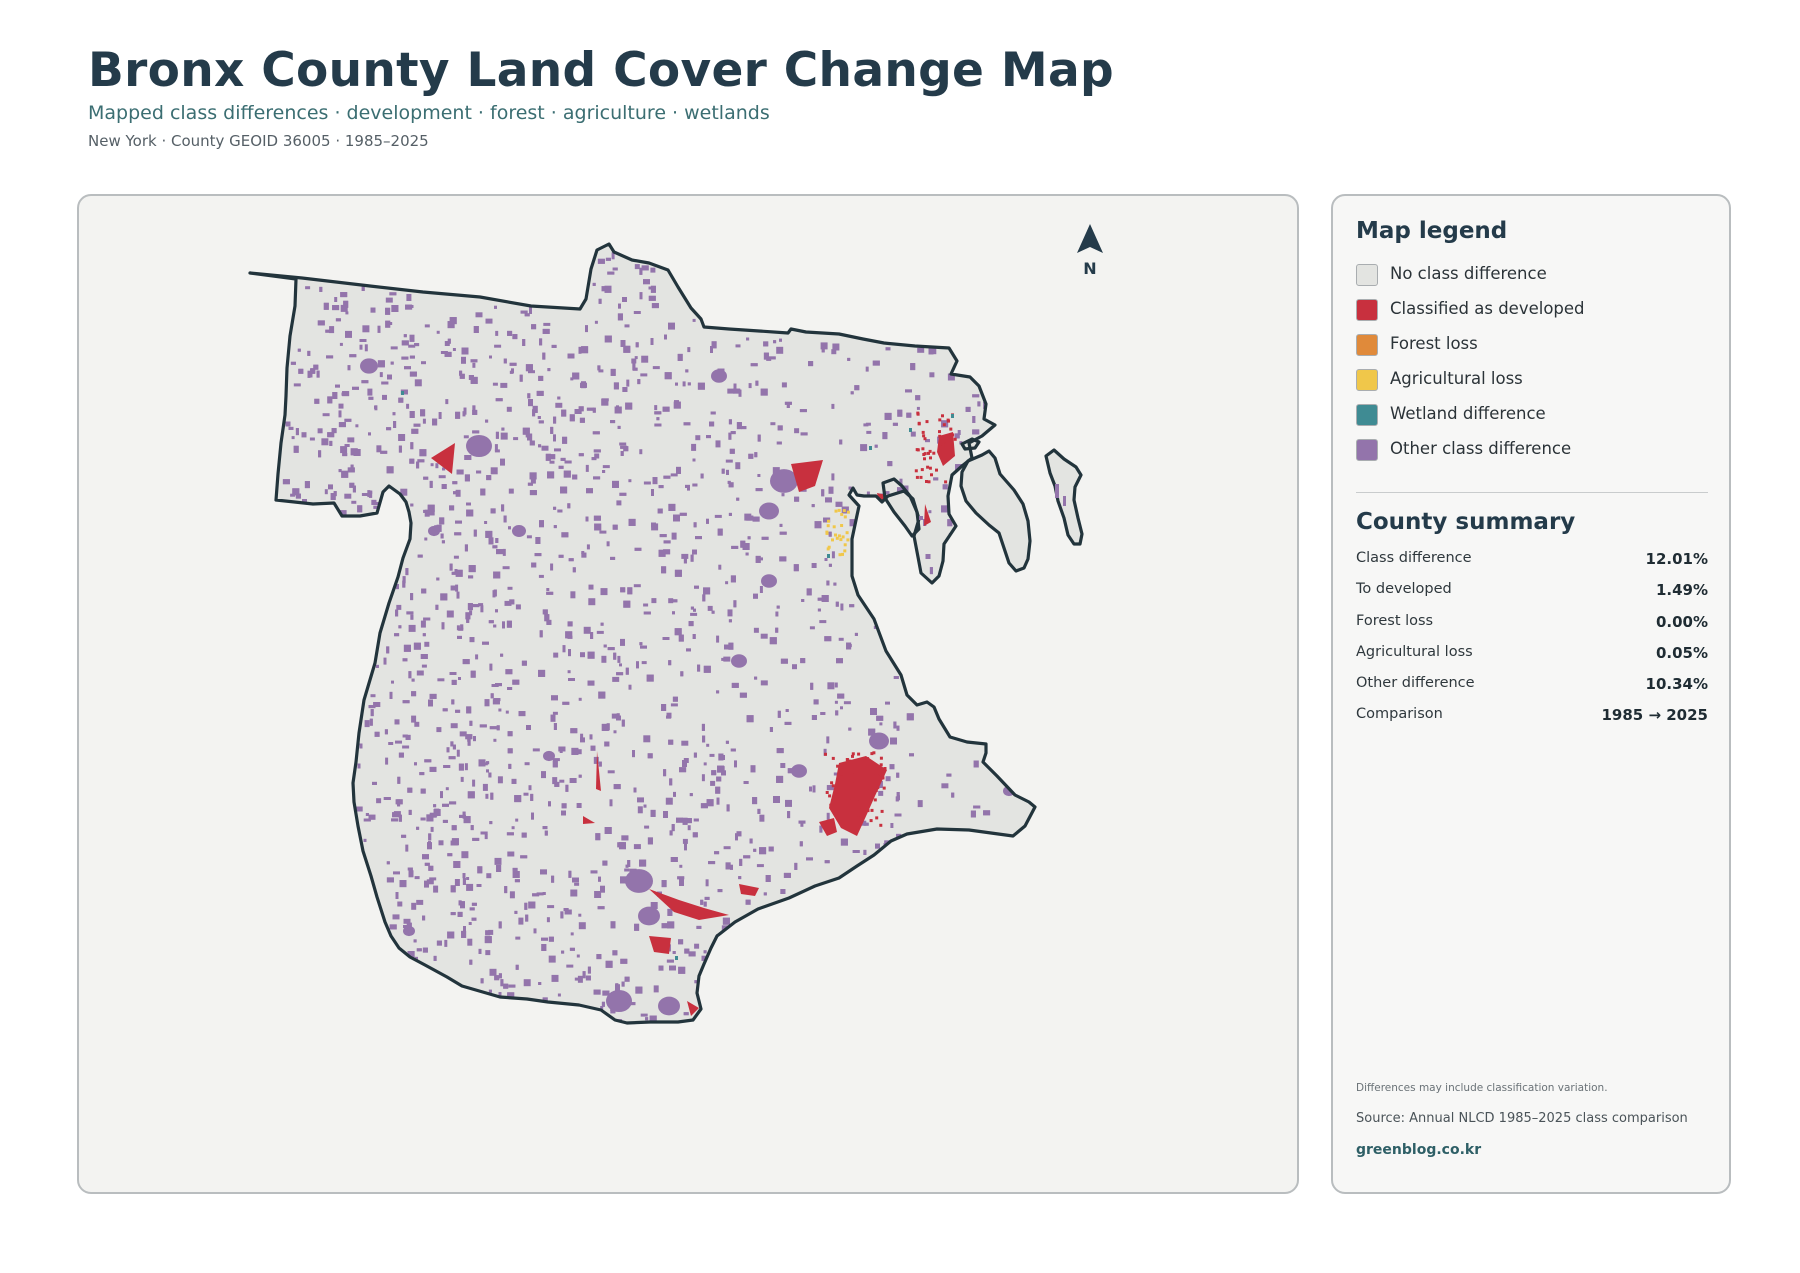  I want to click on island-land-fill, so click(995, 511).